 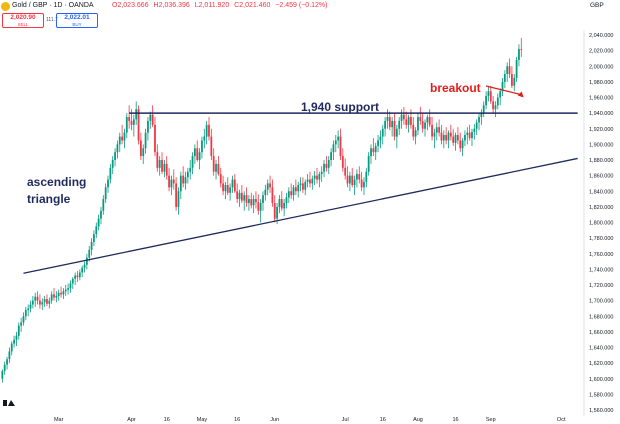 What do you see at coordinates (23, 20) in the screenshot?
I see `sell-button: 2,020.90 SELL` at bounding box center [23, 20].